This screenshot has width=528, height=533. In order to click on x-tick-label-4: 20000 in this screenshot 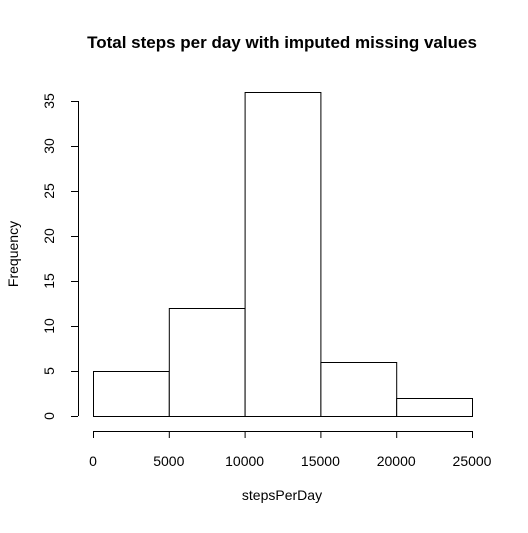, I will do `click(396, 461)`.